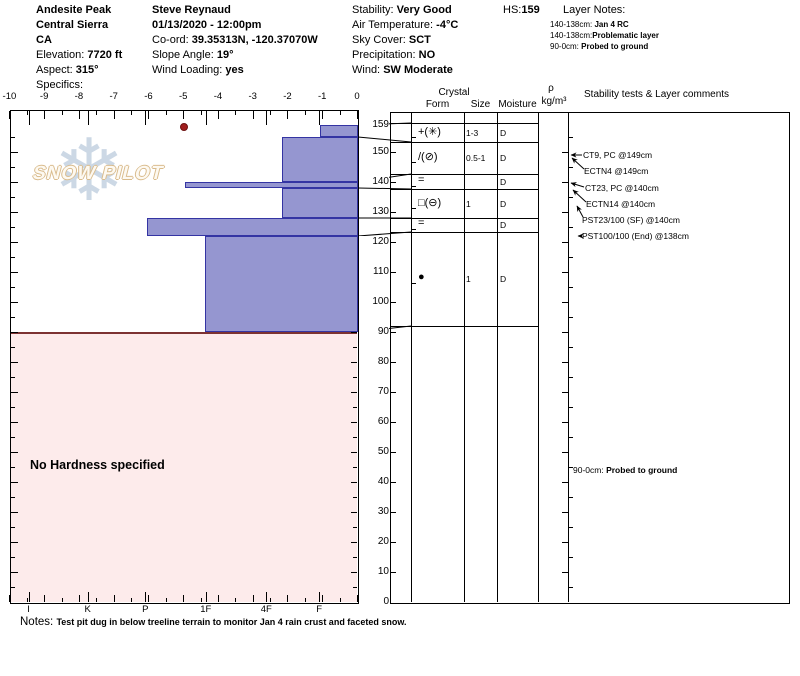 The image size is (800, 676). I want to click on temp-axis-label: -8, so click(79, 96).